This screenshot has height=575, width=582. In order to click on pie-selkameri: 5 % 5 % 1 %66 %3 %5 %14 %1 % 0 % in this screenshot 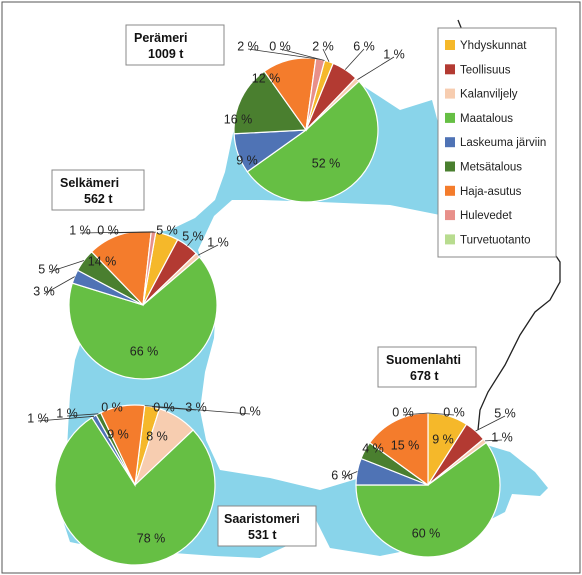, I will do `click(131, 301)`.